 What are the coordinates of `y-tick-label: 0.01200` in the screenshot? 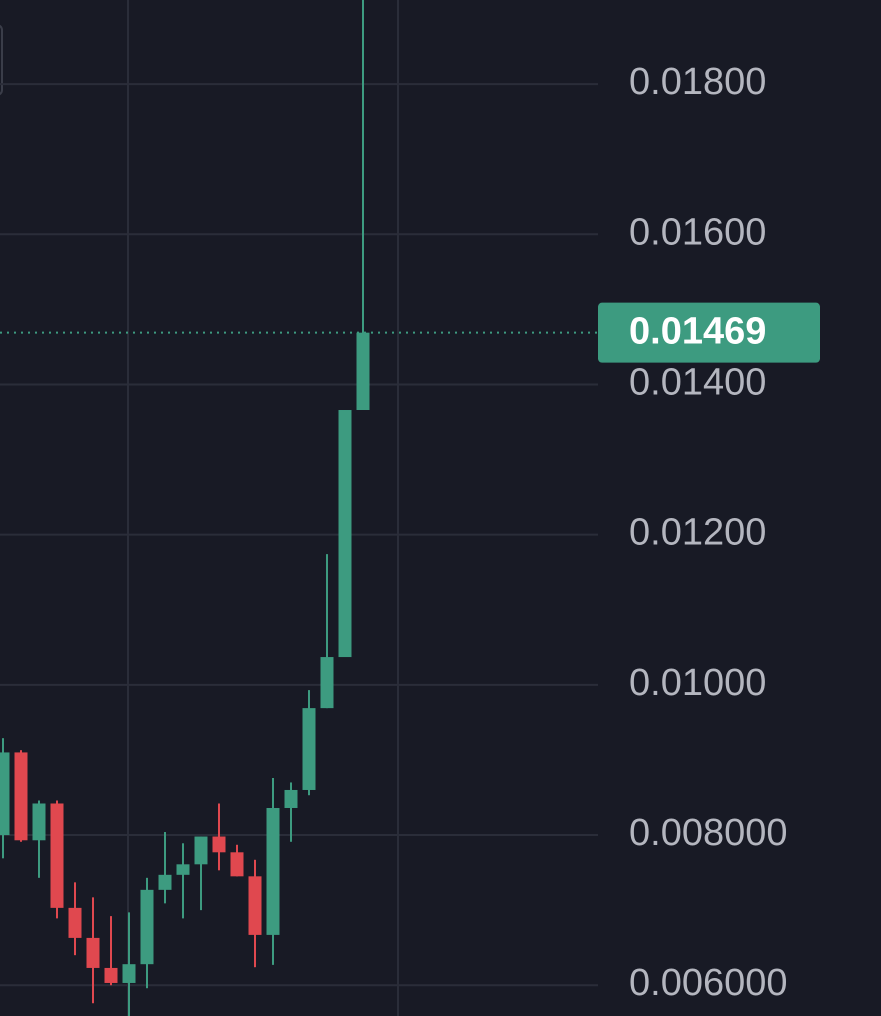 It's located at (697, 533).